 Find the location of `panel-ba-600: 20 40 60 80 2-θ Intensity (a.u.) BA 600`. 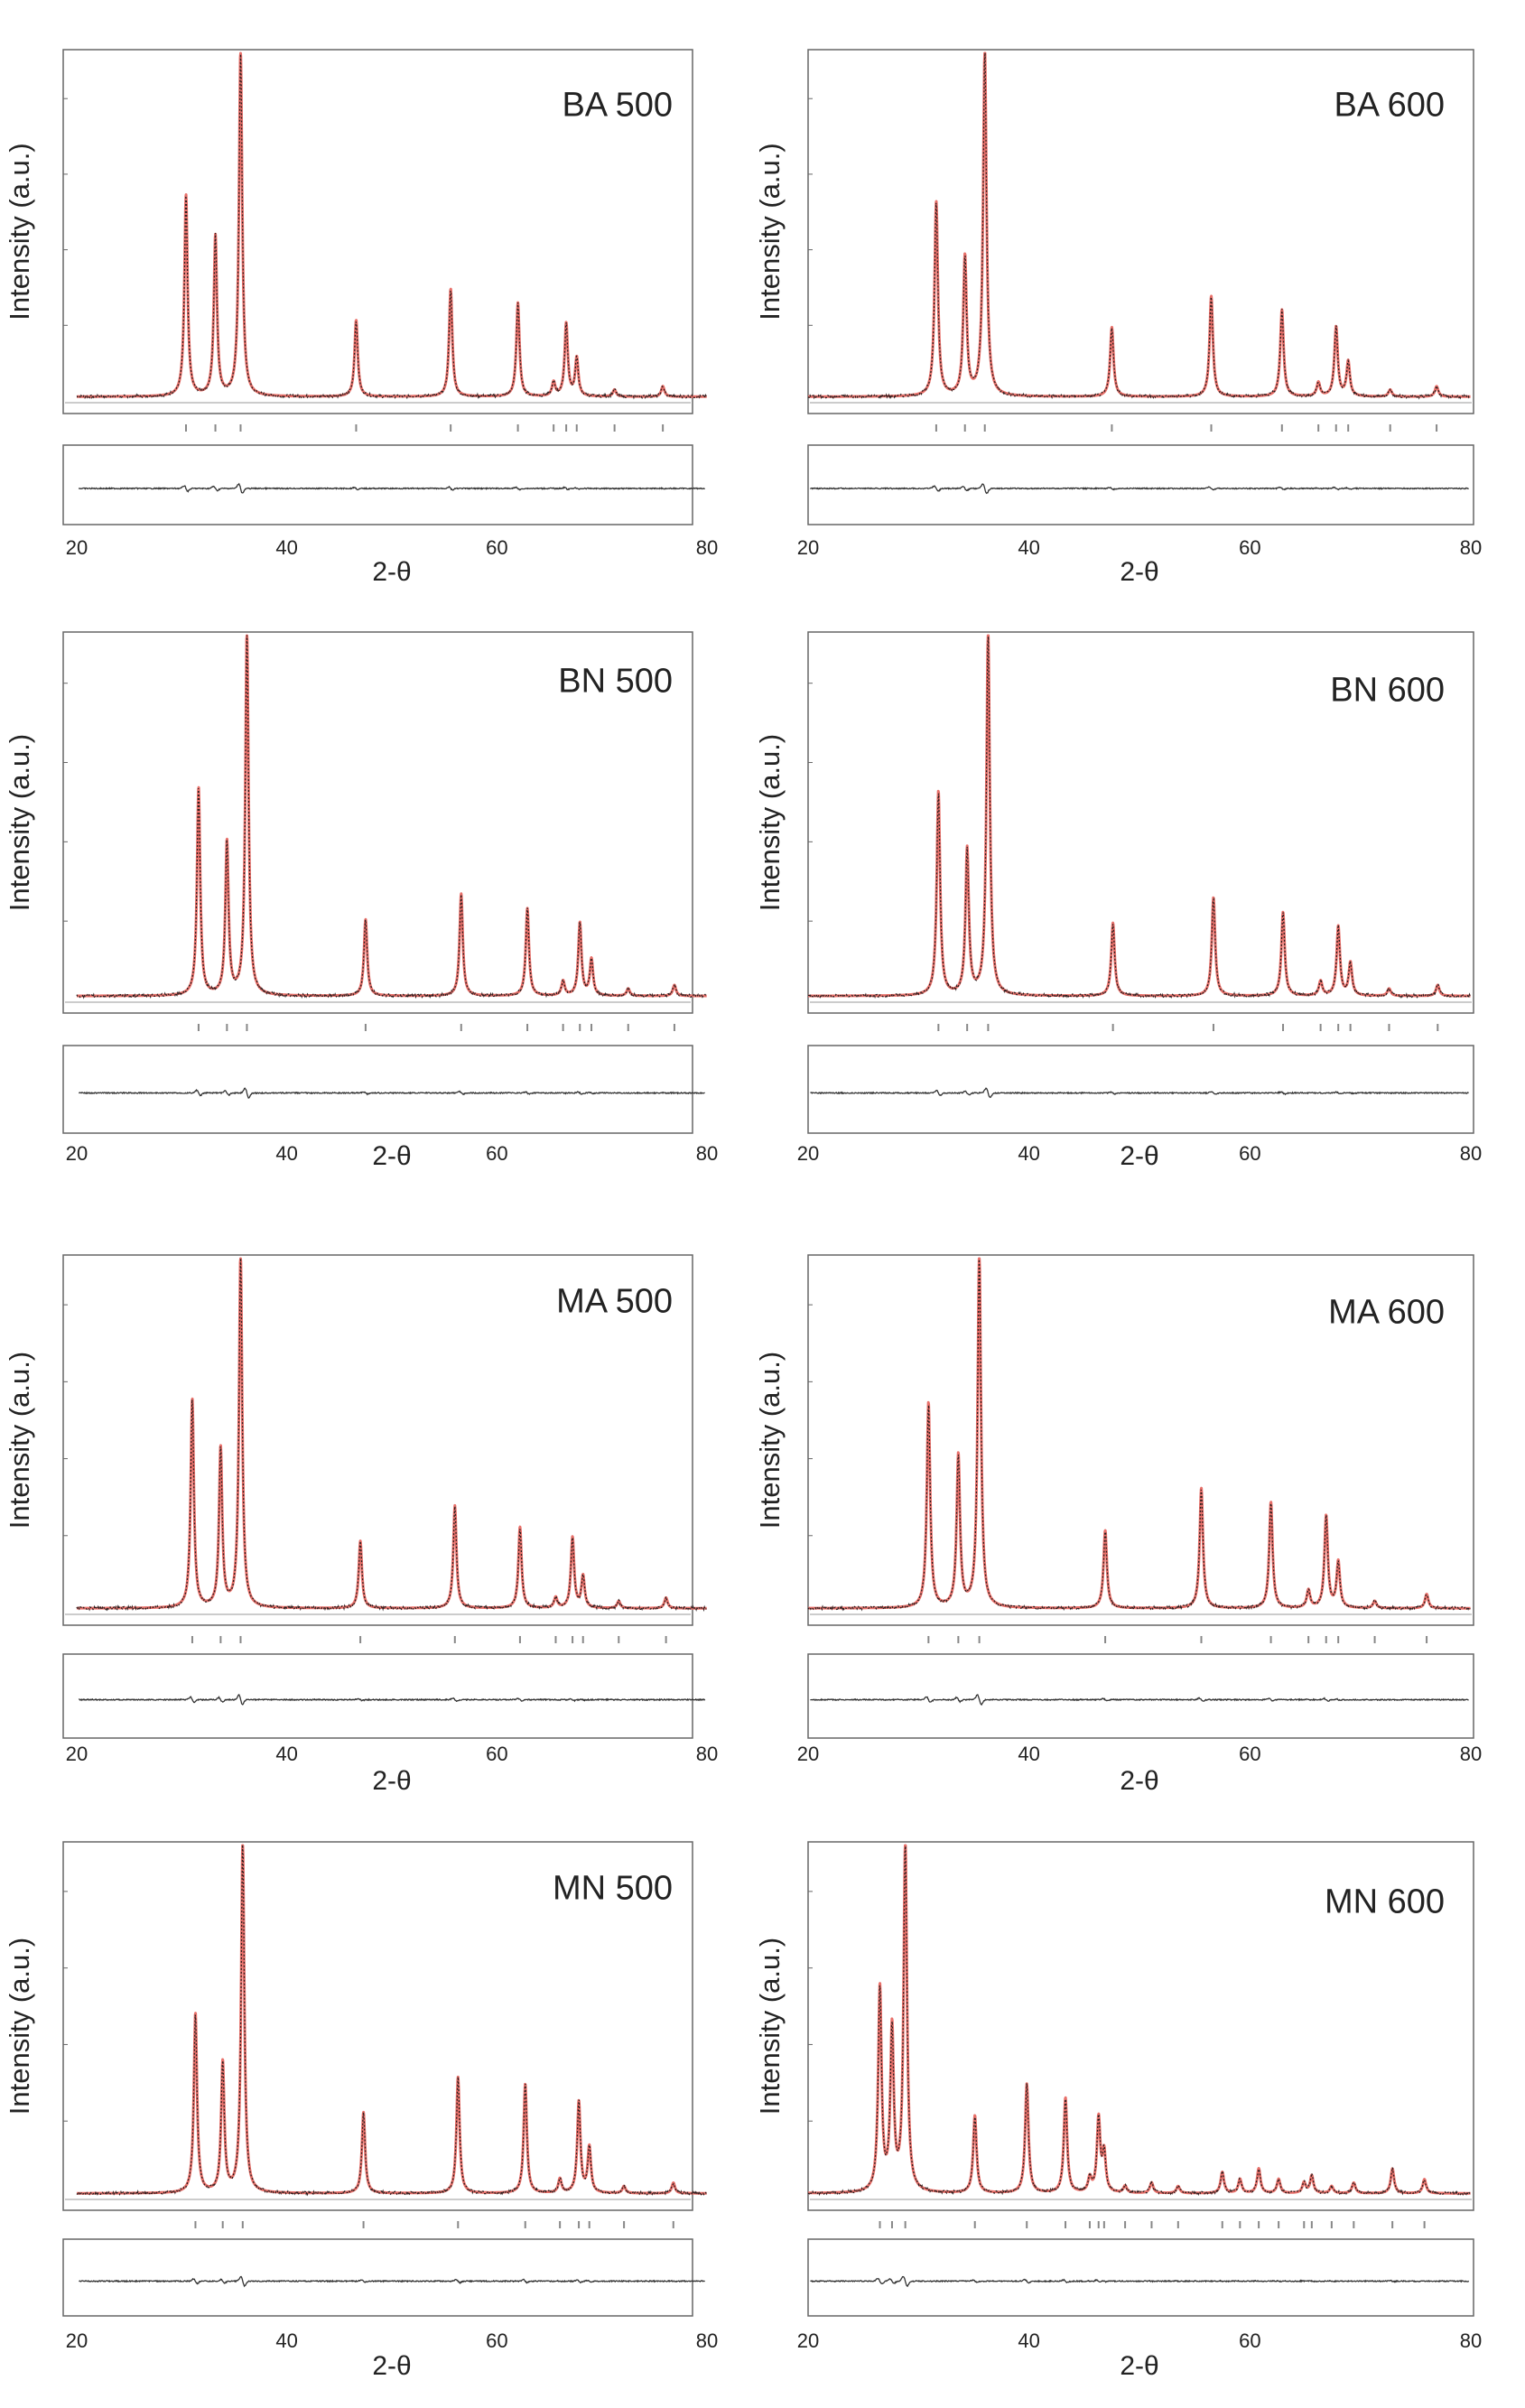

panel-ba-600: 20 40 60 80 2-θ Intensity (a.u.) BA 600 is located at coordinates (1118, 318).